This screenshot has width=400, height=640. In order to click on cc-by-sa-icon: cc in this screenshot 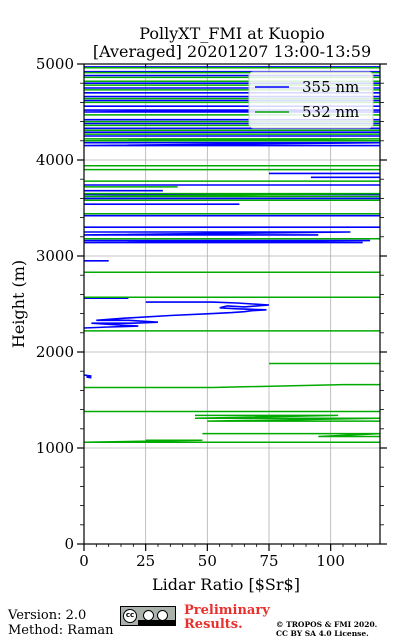, I will do `click(148, 616)`.